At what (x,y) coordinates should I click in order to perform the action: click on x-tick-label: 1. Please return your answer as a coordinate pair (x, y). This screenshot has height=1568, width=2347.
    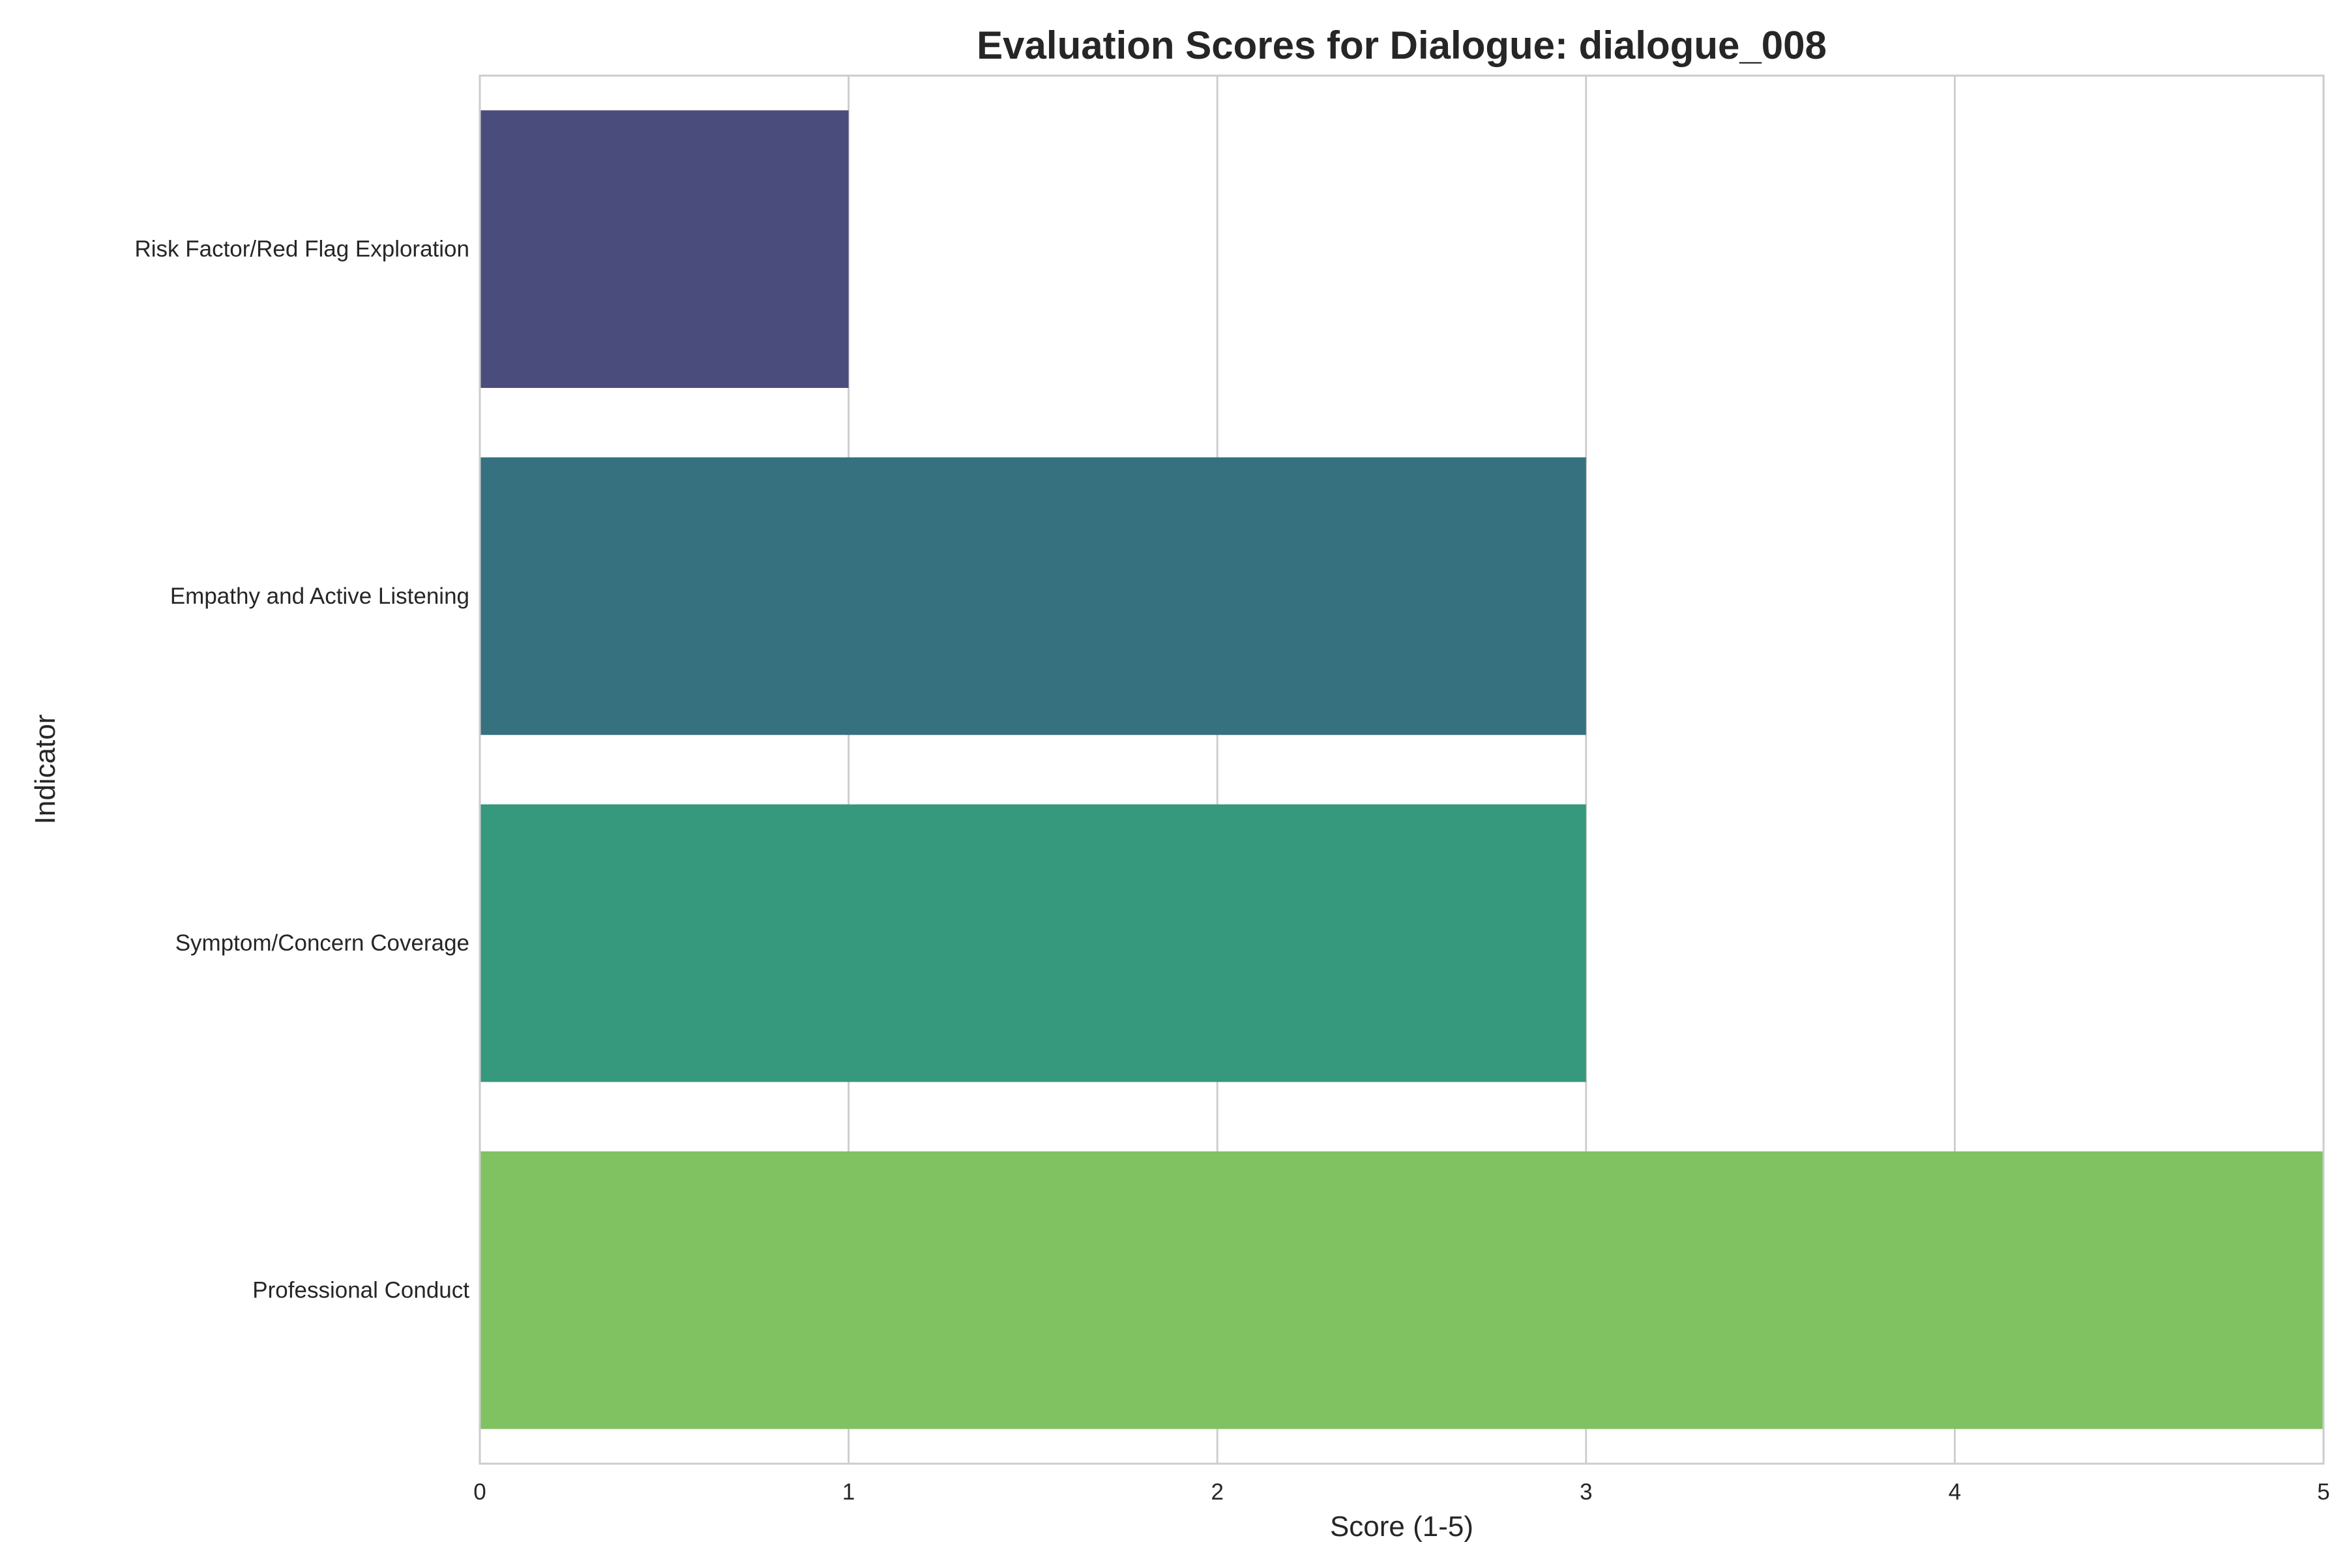
    Looking at the image, I should click on (849, 1492).